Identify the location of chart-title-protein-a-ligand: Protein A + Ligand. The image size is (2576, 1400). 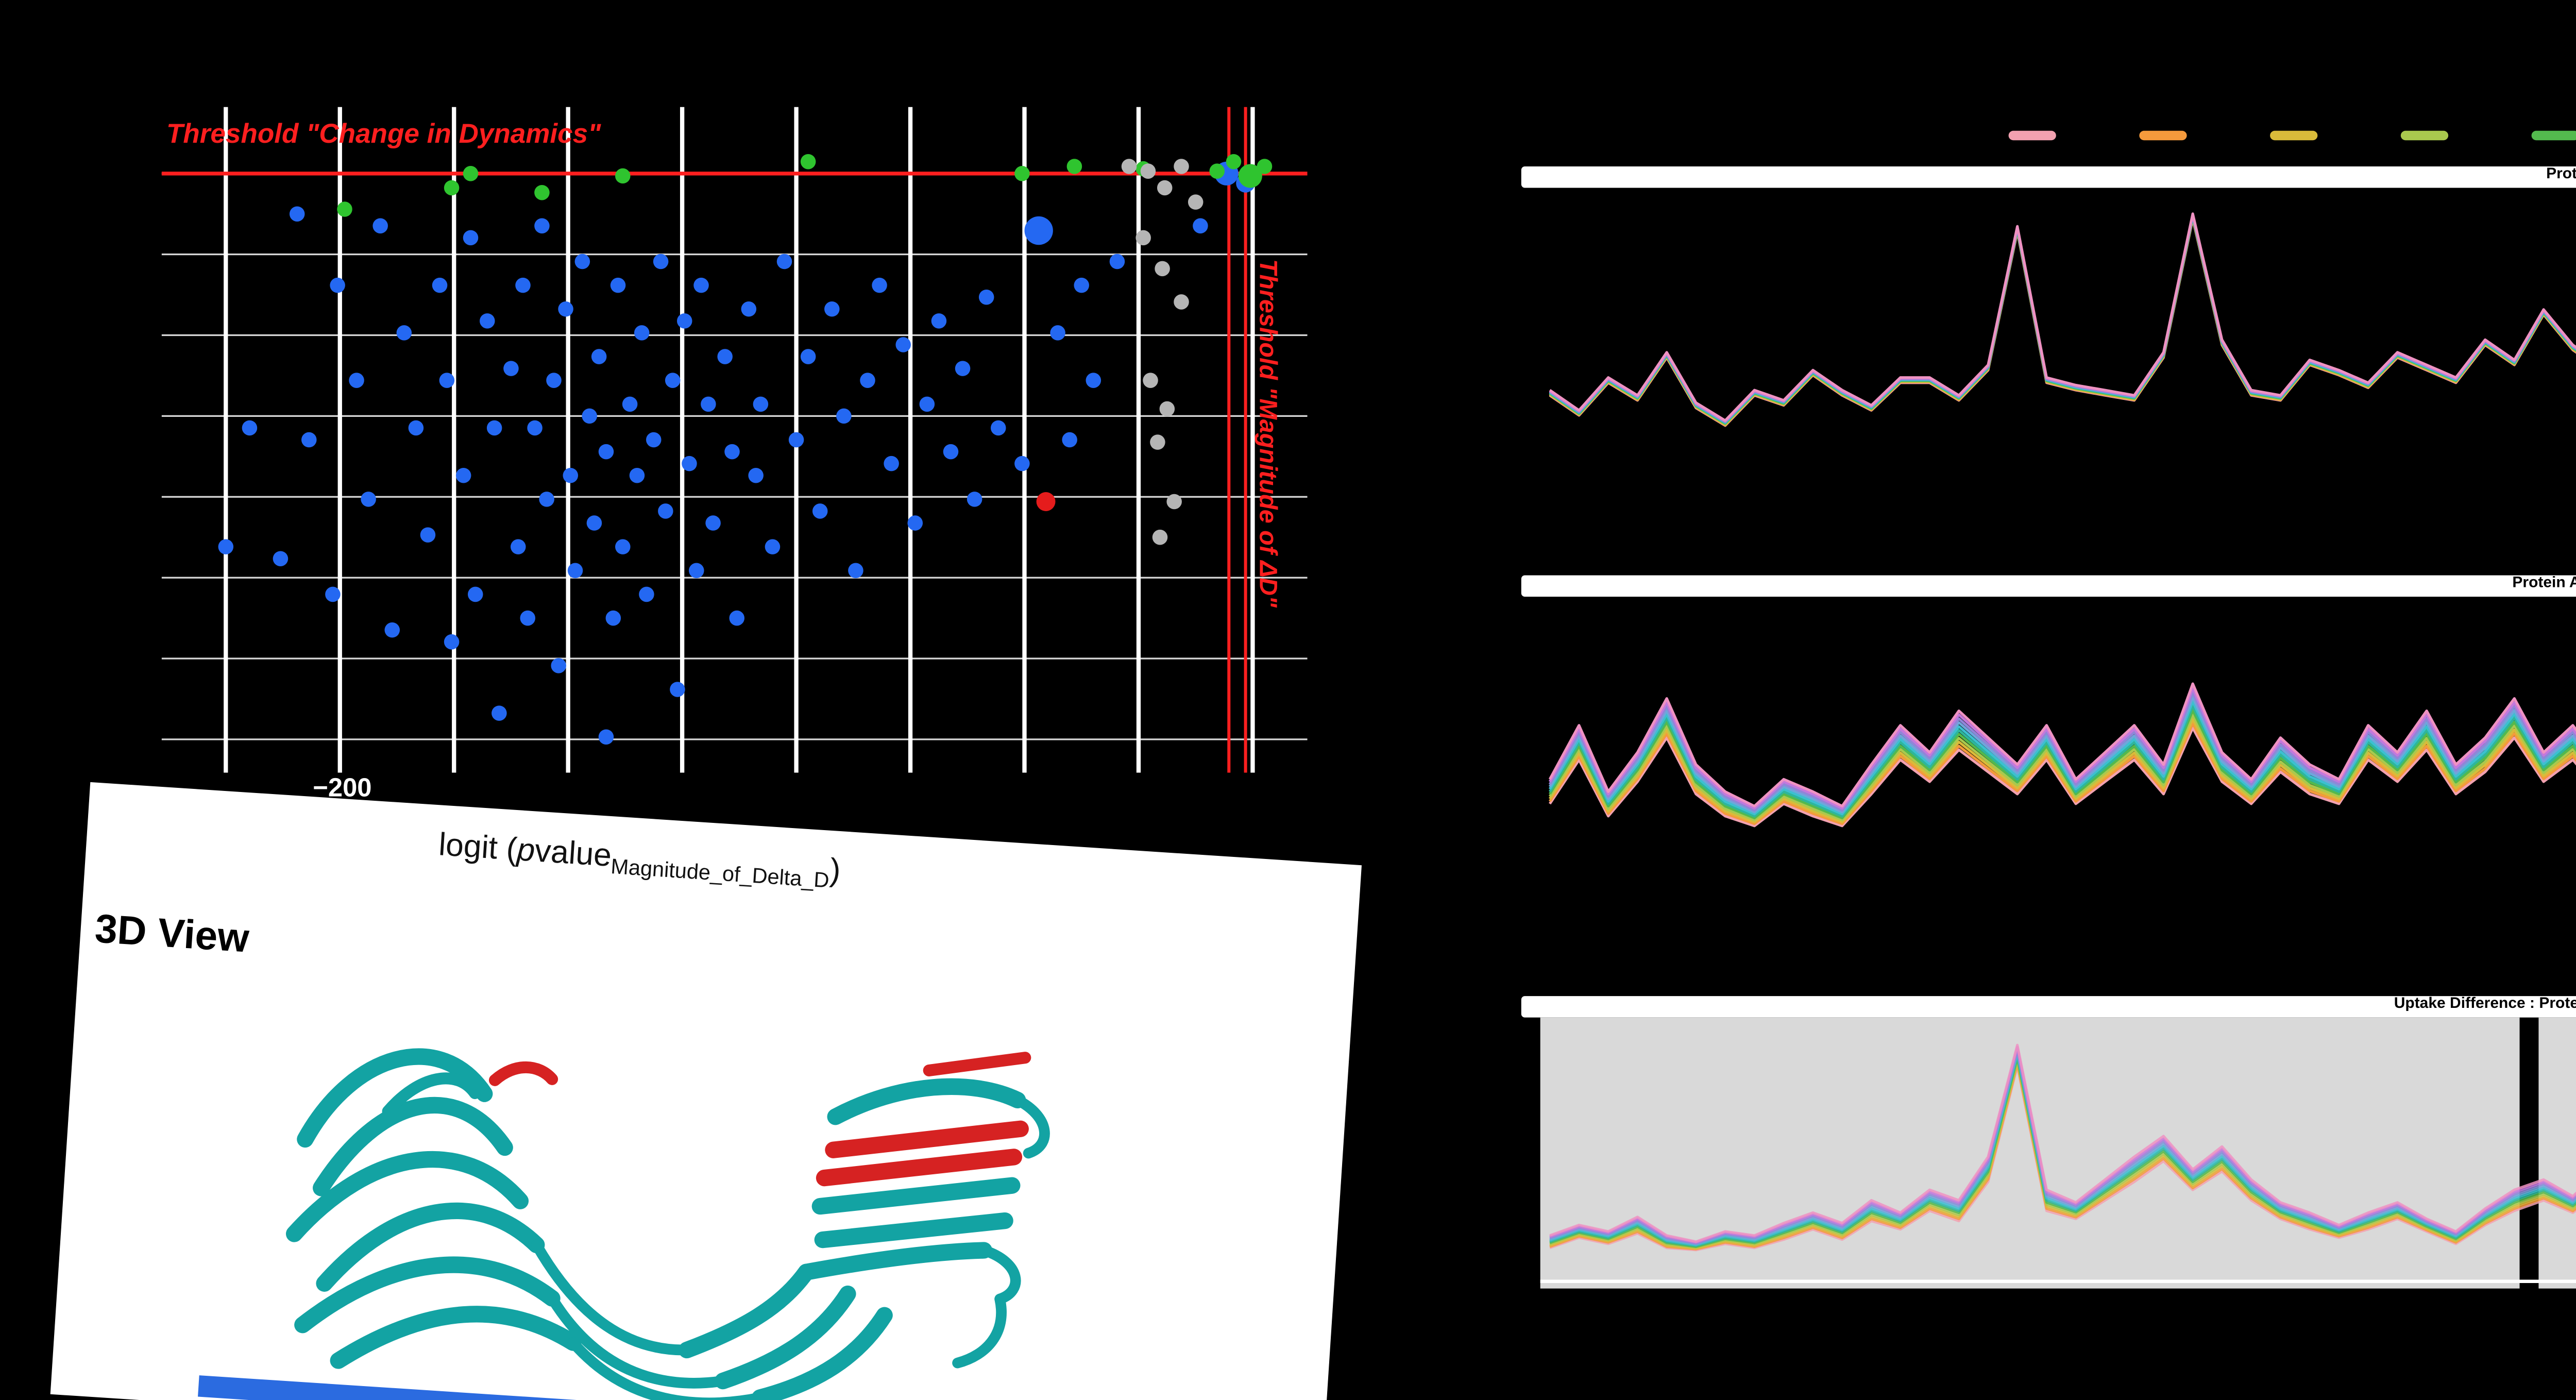
(2048, 585).